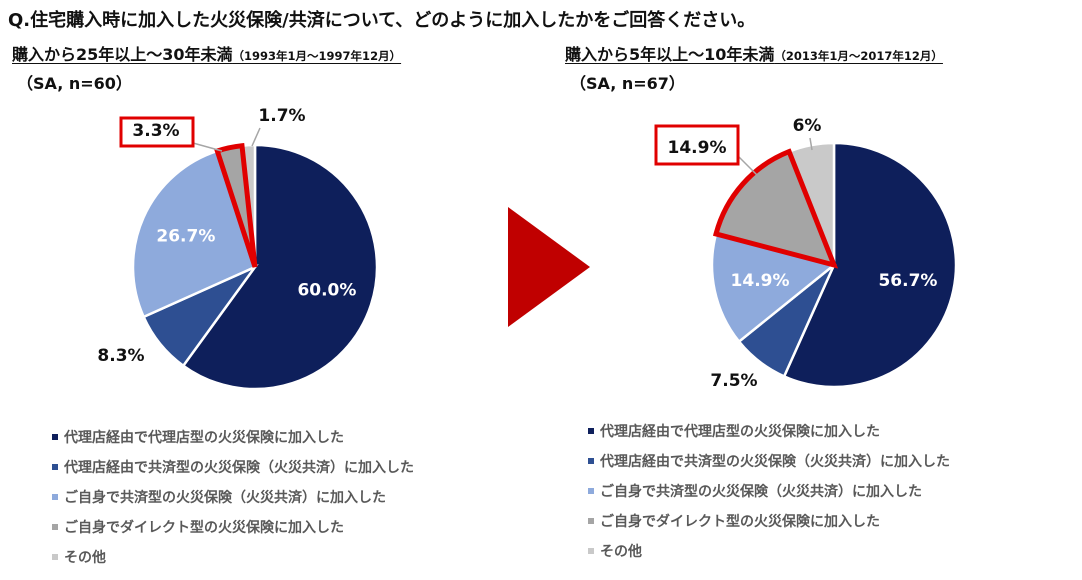 The width and height of the screenshot is (1082, 580). I want to click on transition-arrow-icon, so click(549, 267).